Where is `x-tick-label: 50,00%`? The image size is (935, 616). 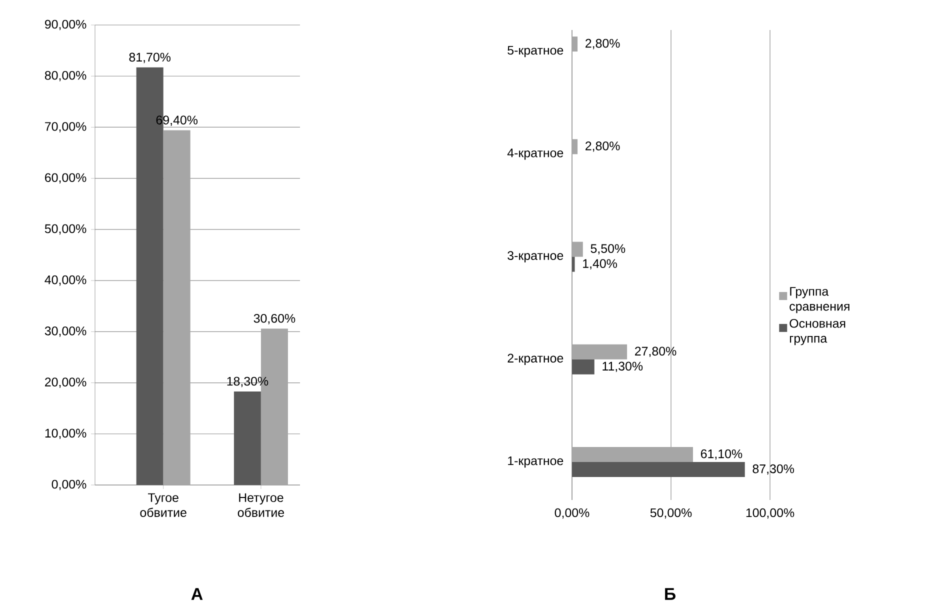
x-tick-label: 50,00% is located at coordinates (671, 513).